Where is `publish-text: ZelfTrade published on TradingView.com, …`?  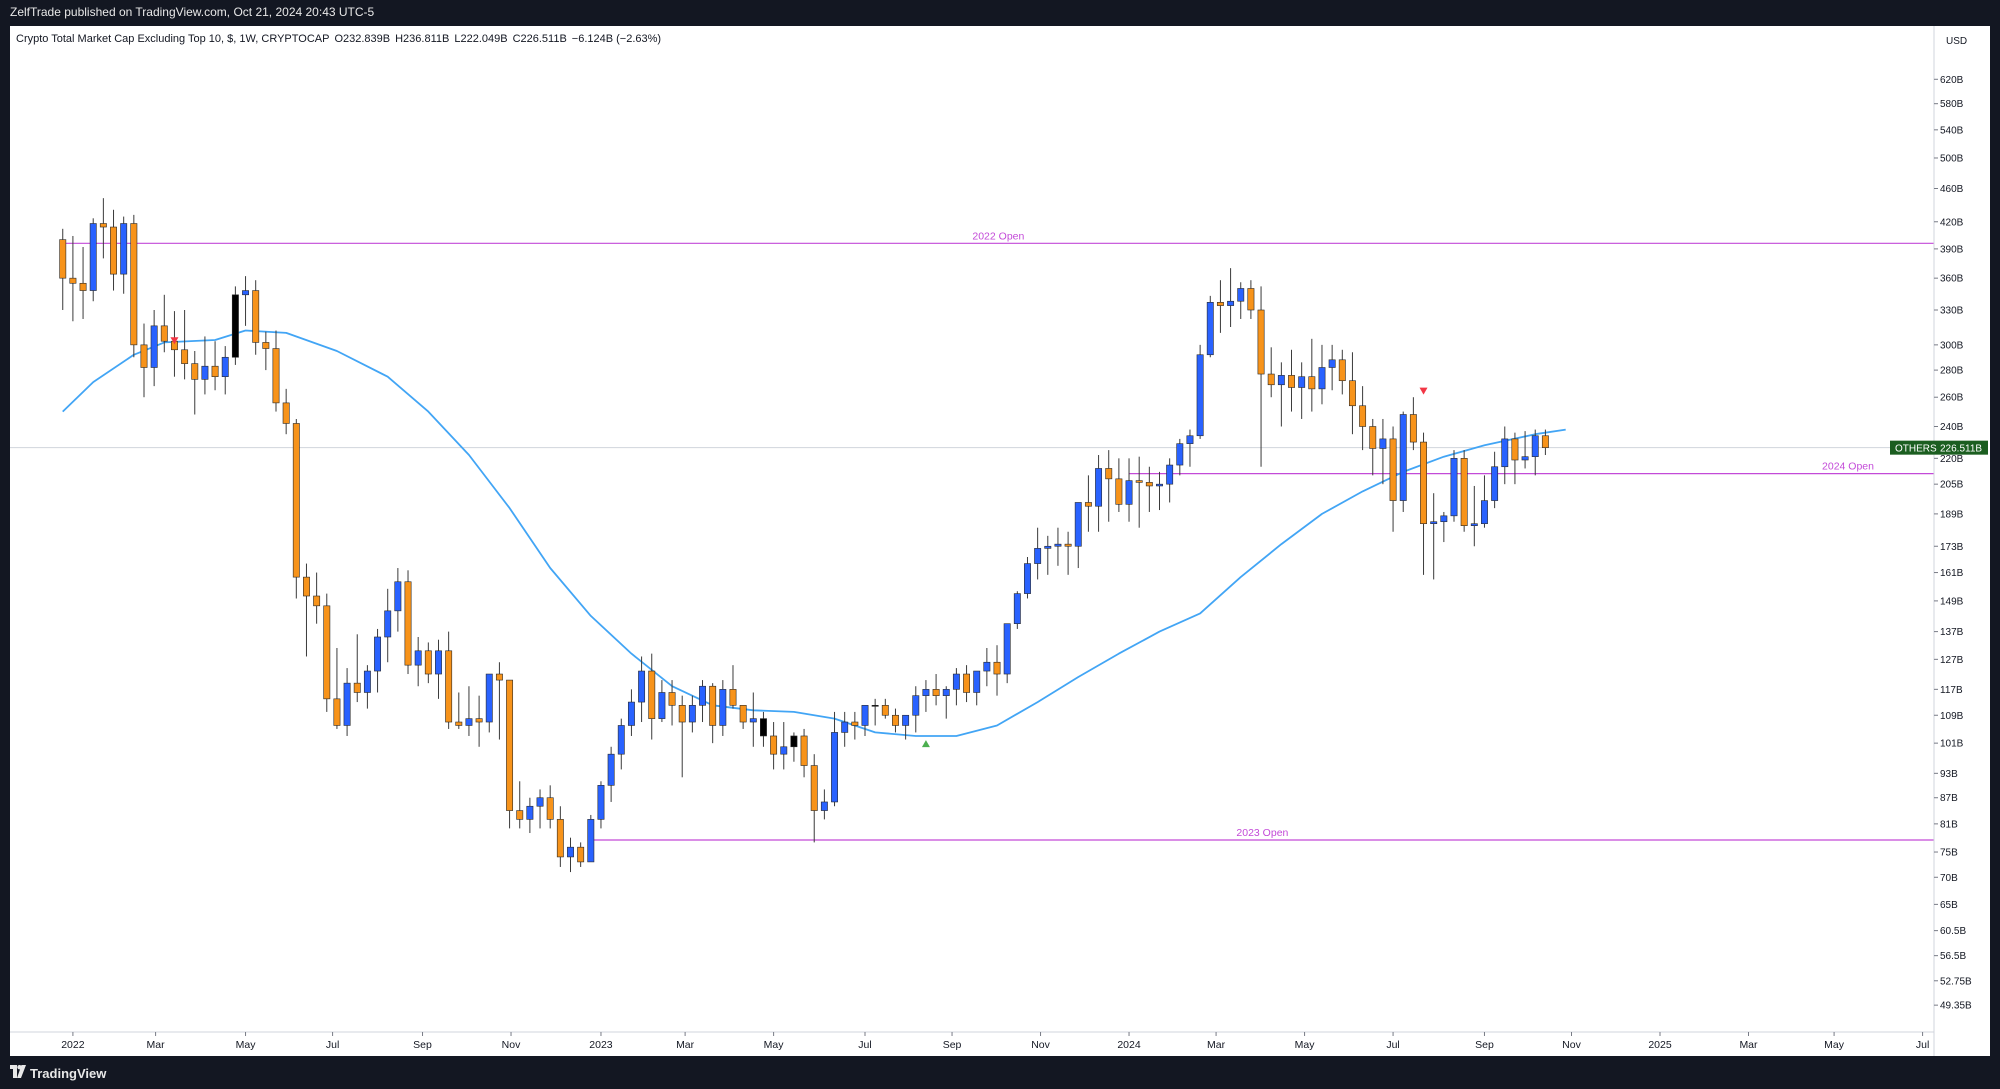 publish-text: ZelfTrade published on TradingView.com, … is located at coordinates (192, 12).